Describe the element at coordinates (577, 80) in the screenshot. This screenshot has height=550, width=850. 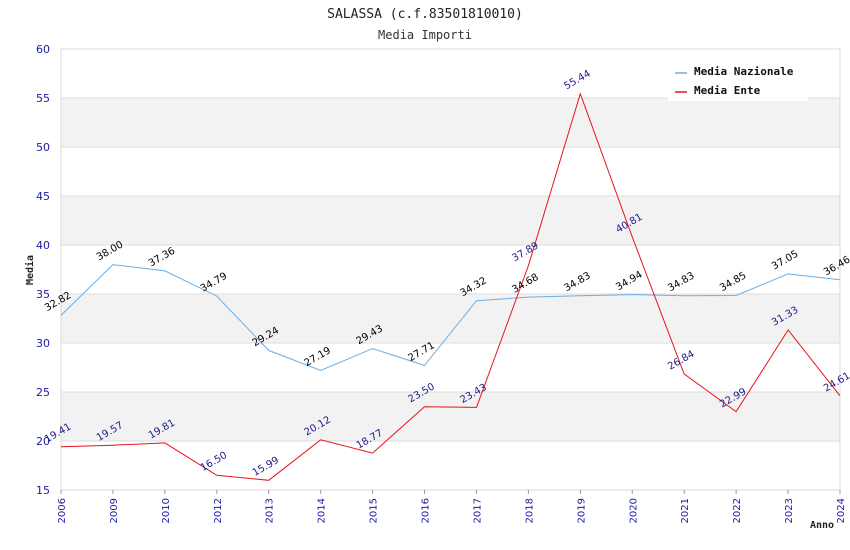
I see `data-label: 55.44` at that location.